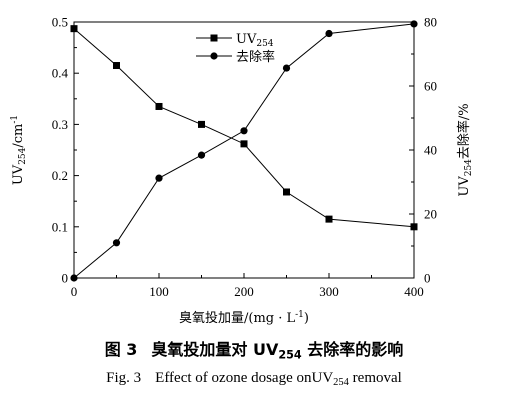 The height and width of the screenshot is (403, 508). What do you see at coordinates (414, 291) in the screenshot?
I see `x-tick-label: 400` at bounding box center [414, 291].